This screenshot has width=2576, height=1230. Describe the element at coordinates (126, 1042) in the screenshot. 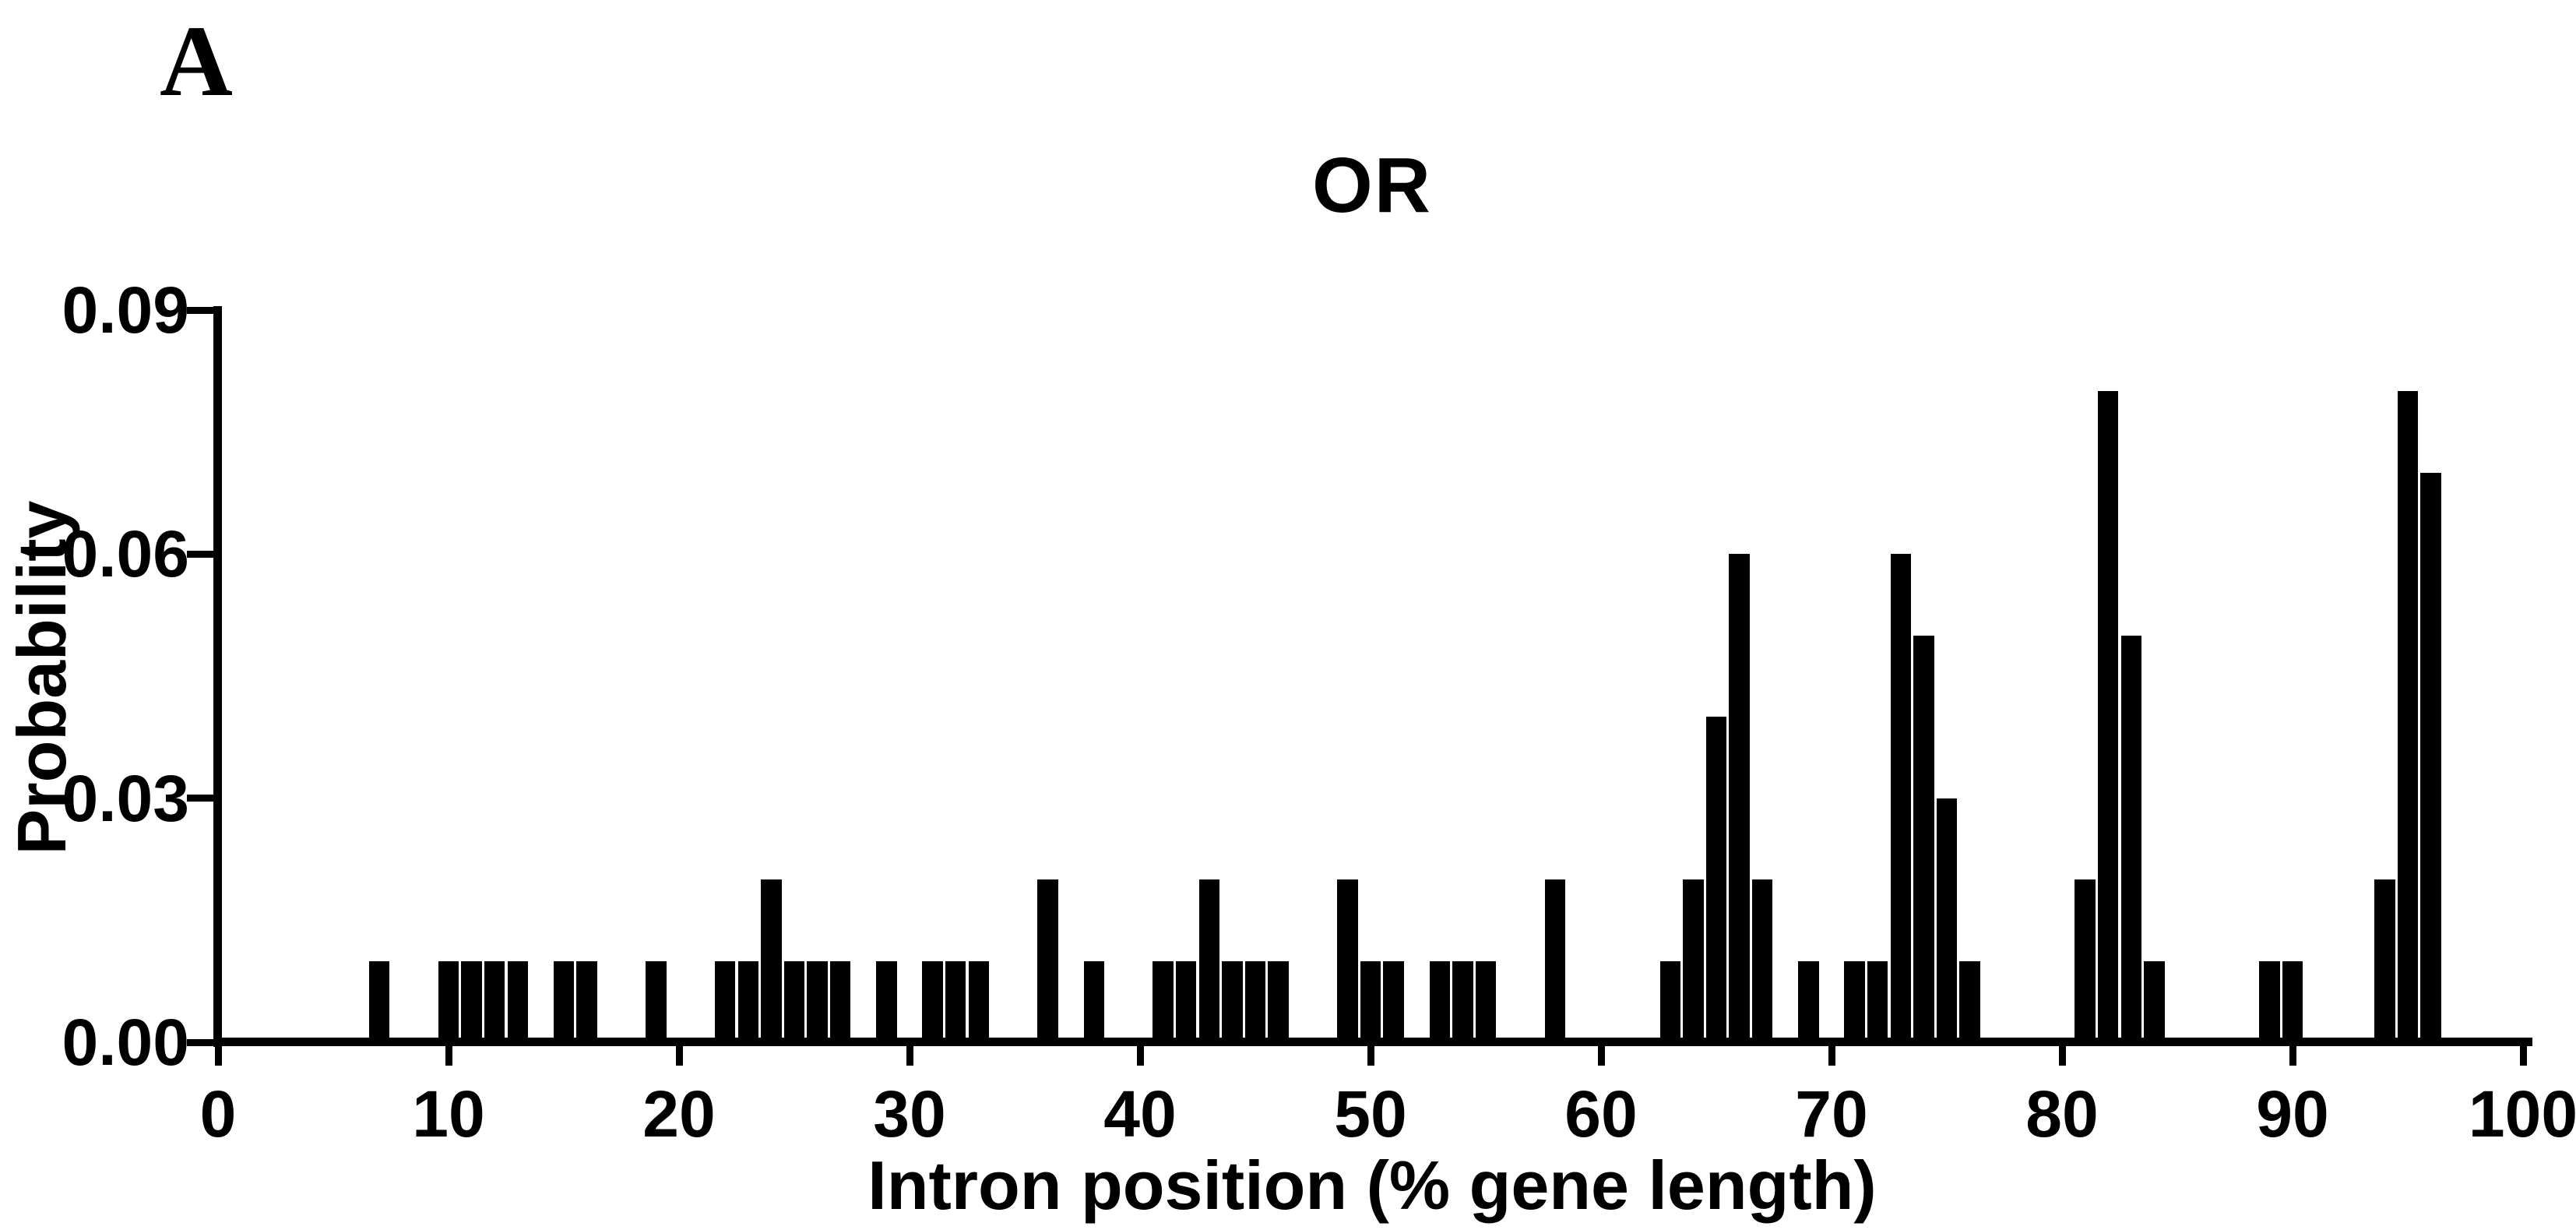

I see `y-tick-label: 0.00` at that location.